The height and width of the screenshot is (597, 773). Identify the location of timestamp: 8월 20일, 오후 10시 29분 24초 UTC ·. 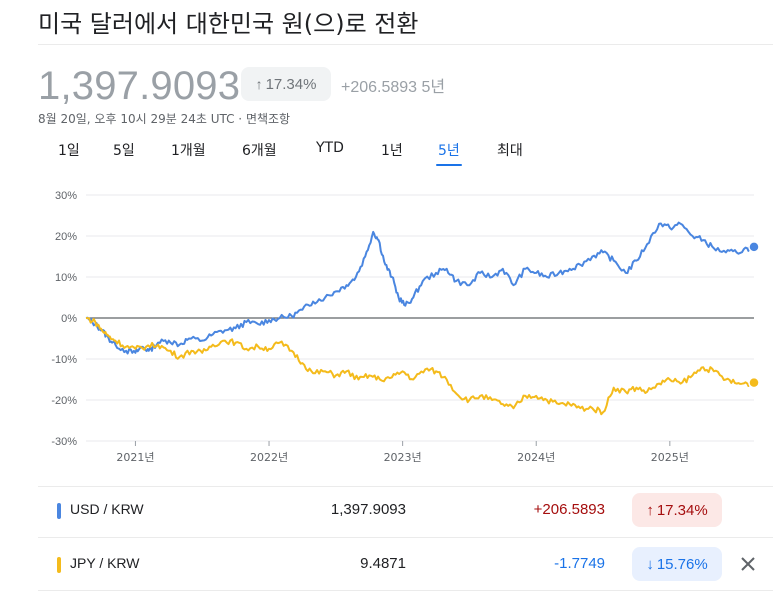
(142, 119).